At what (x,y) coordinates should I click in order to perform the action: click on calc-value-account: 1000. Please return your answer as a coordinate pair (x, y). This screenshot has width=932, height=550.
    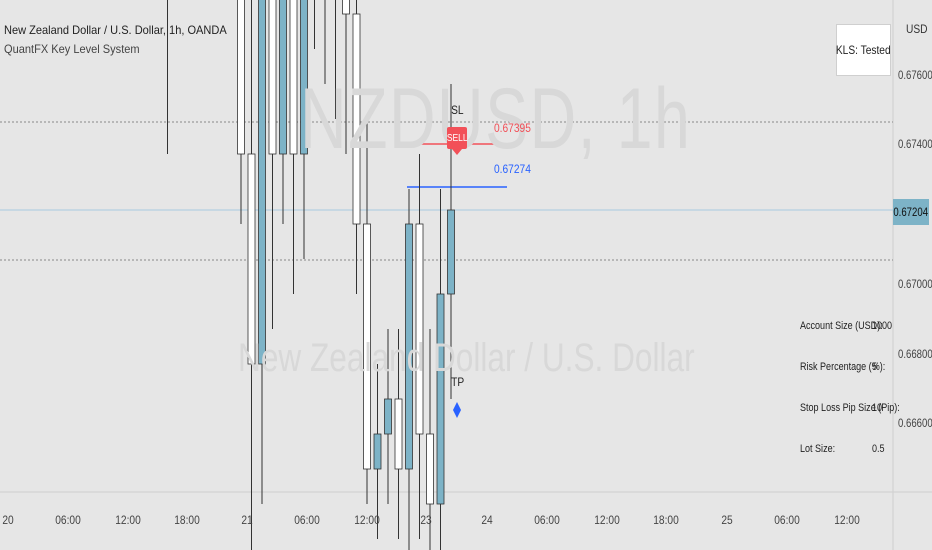
    Looking at the image, I should click on (882, 326).